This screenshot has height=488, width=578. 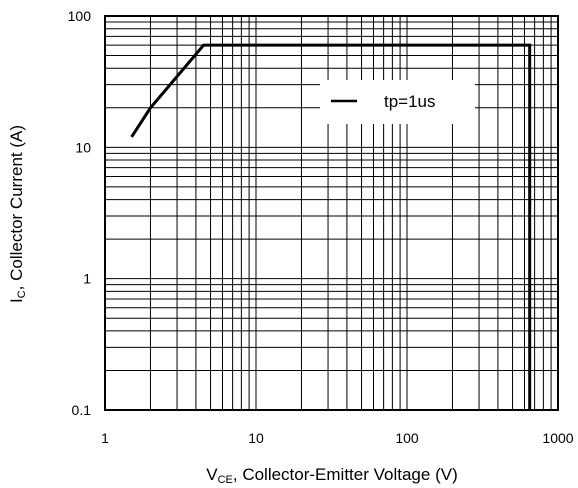 I want to click on legend: tp=1us, so click(x=397, y=102).